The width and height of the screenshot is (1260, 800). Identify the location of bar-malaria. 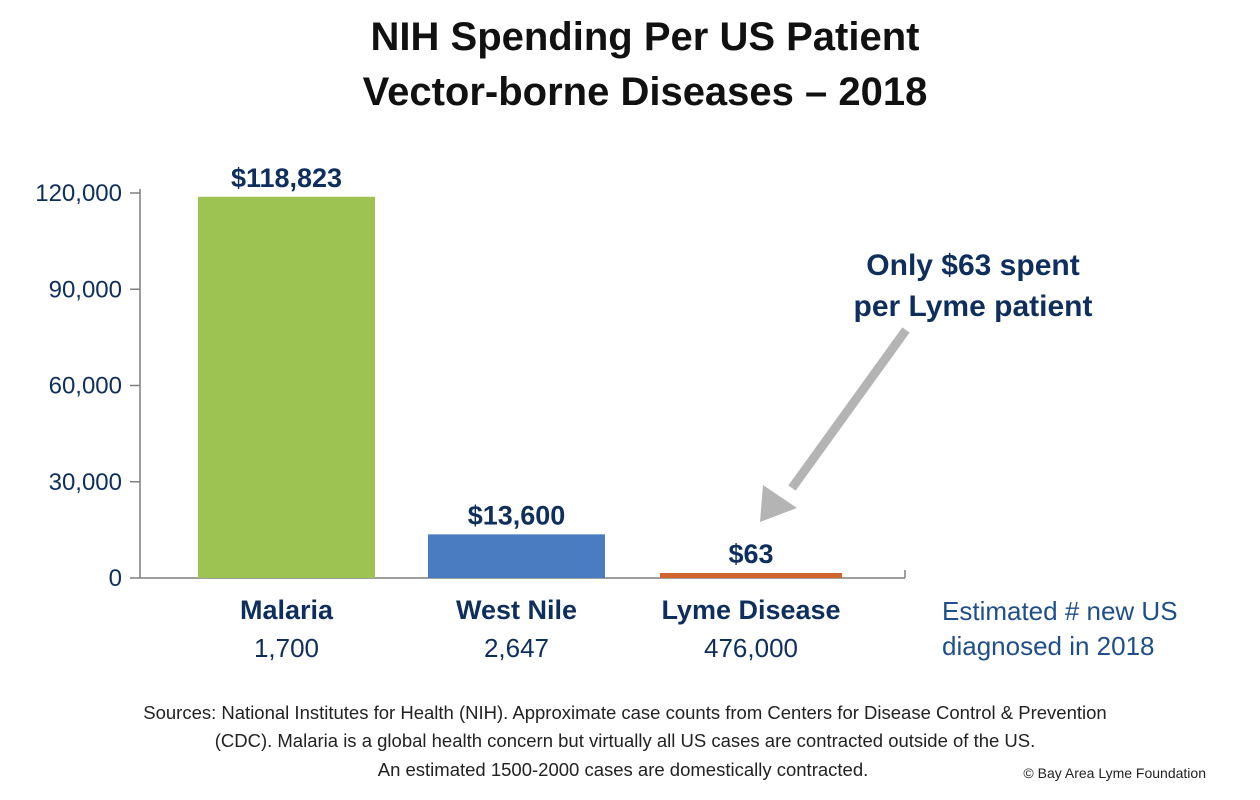
(286, 387).